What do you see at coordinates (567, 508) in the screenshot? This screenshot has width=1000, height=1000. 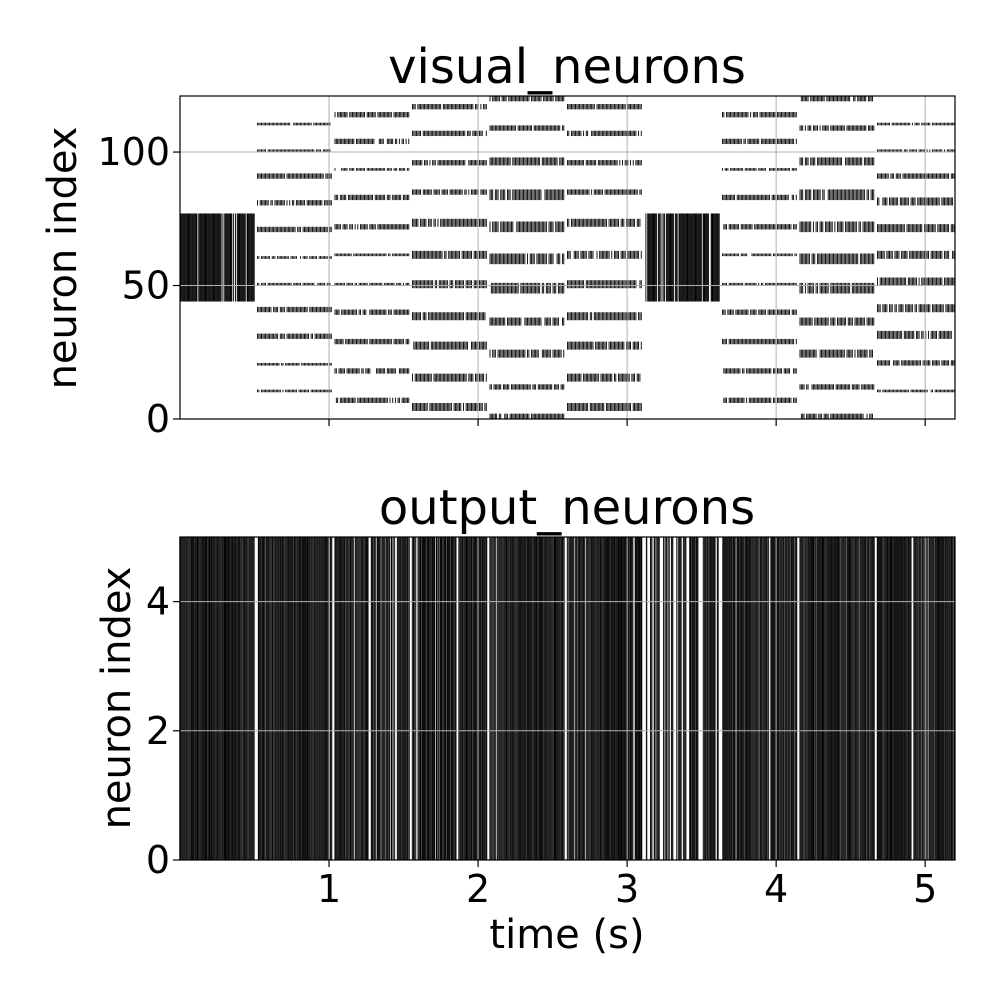 I see `output-neurons-title: output_neurons` at bounding box center [567, 508].